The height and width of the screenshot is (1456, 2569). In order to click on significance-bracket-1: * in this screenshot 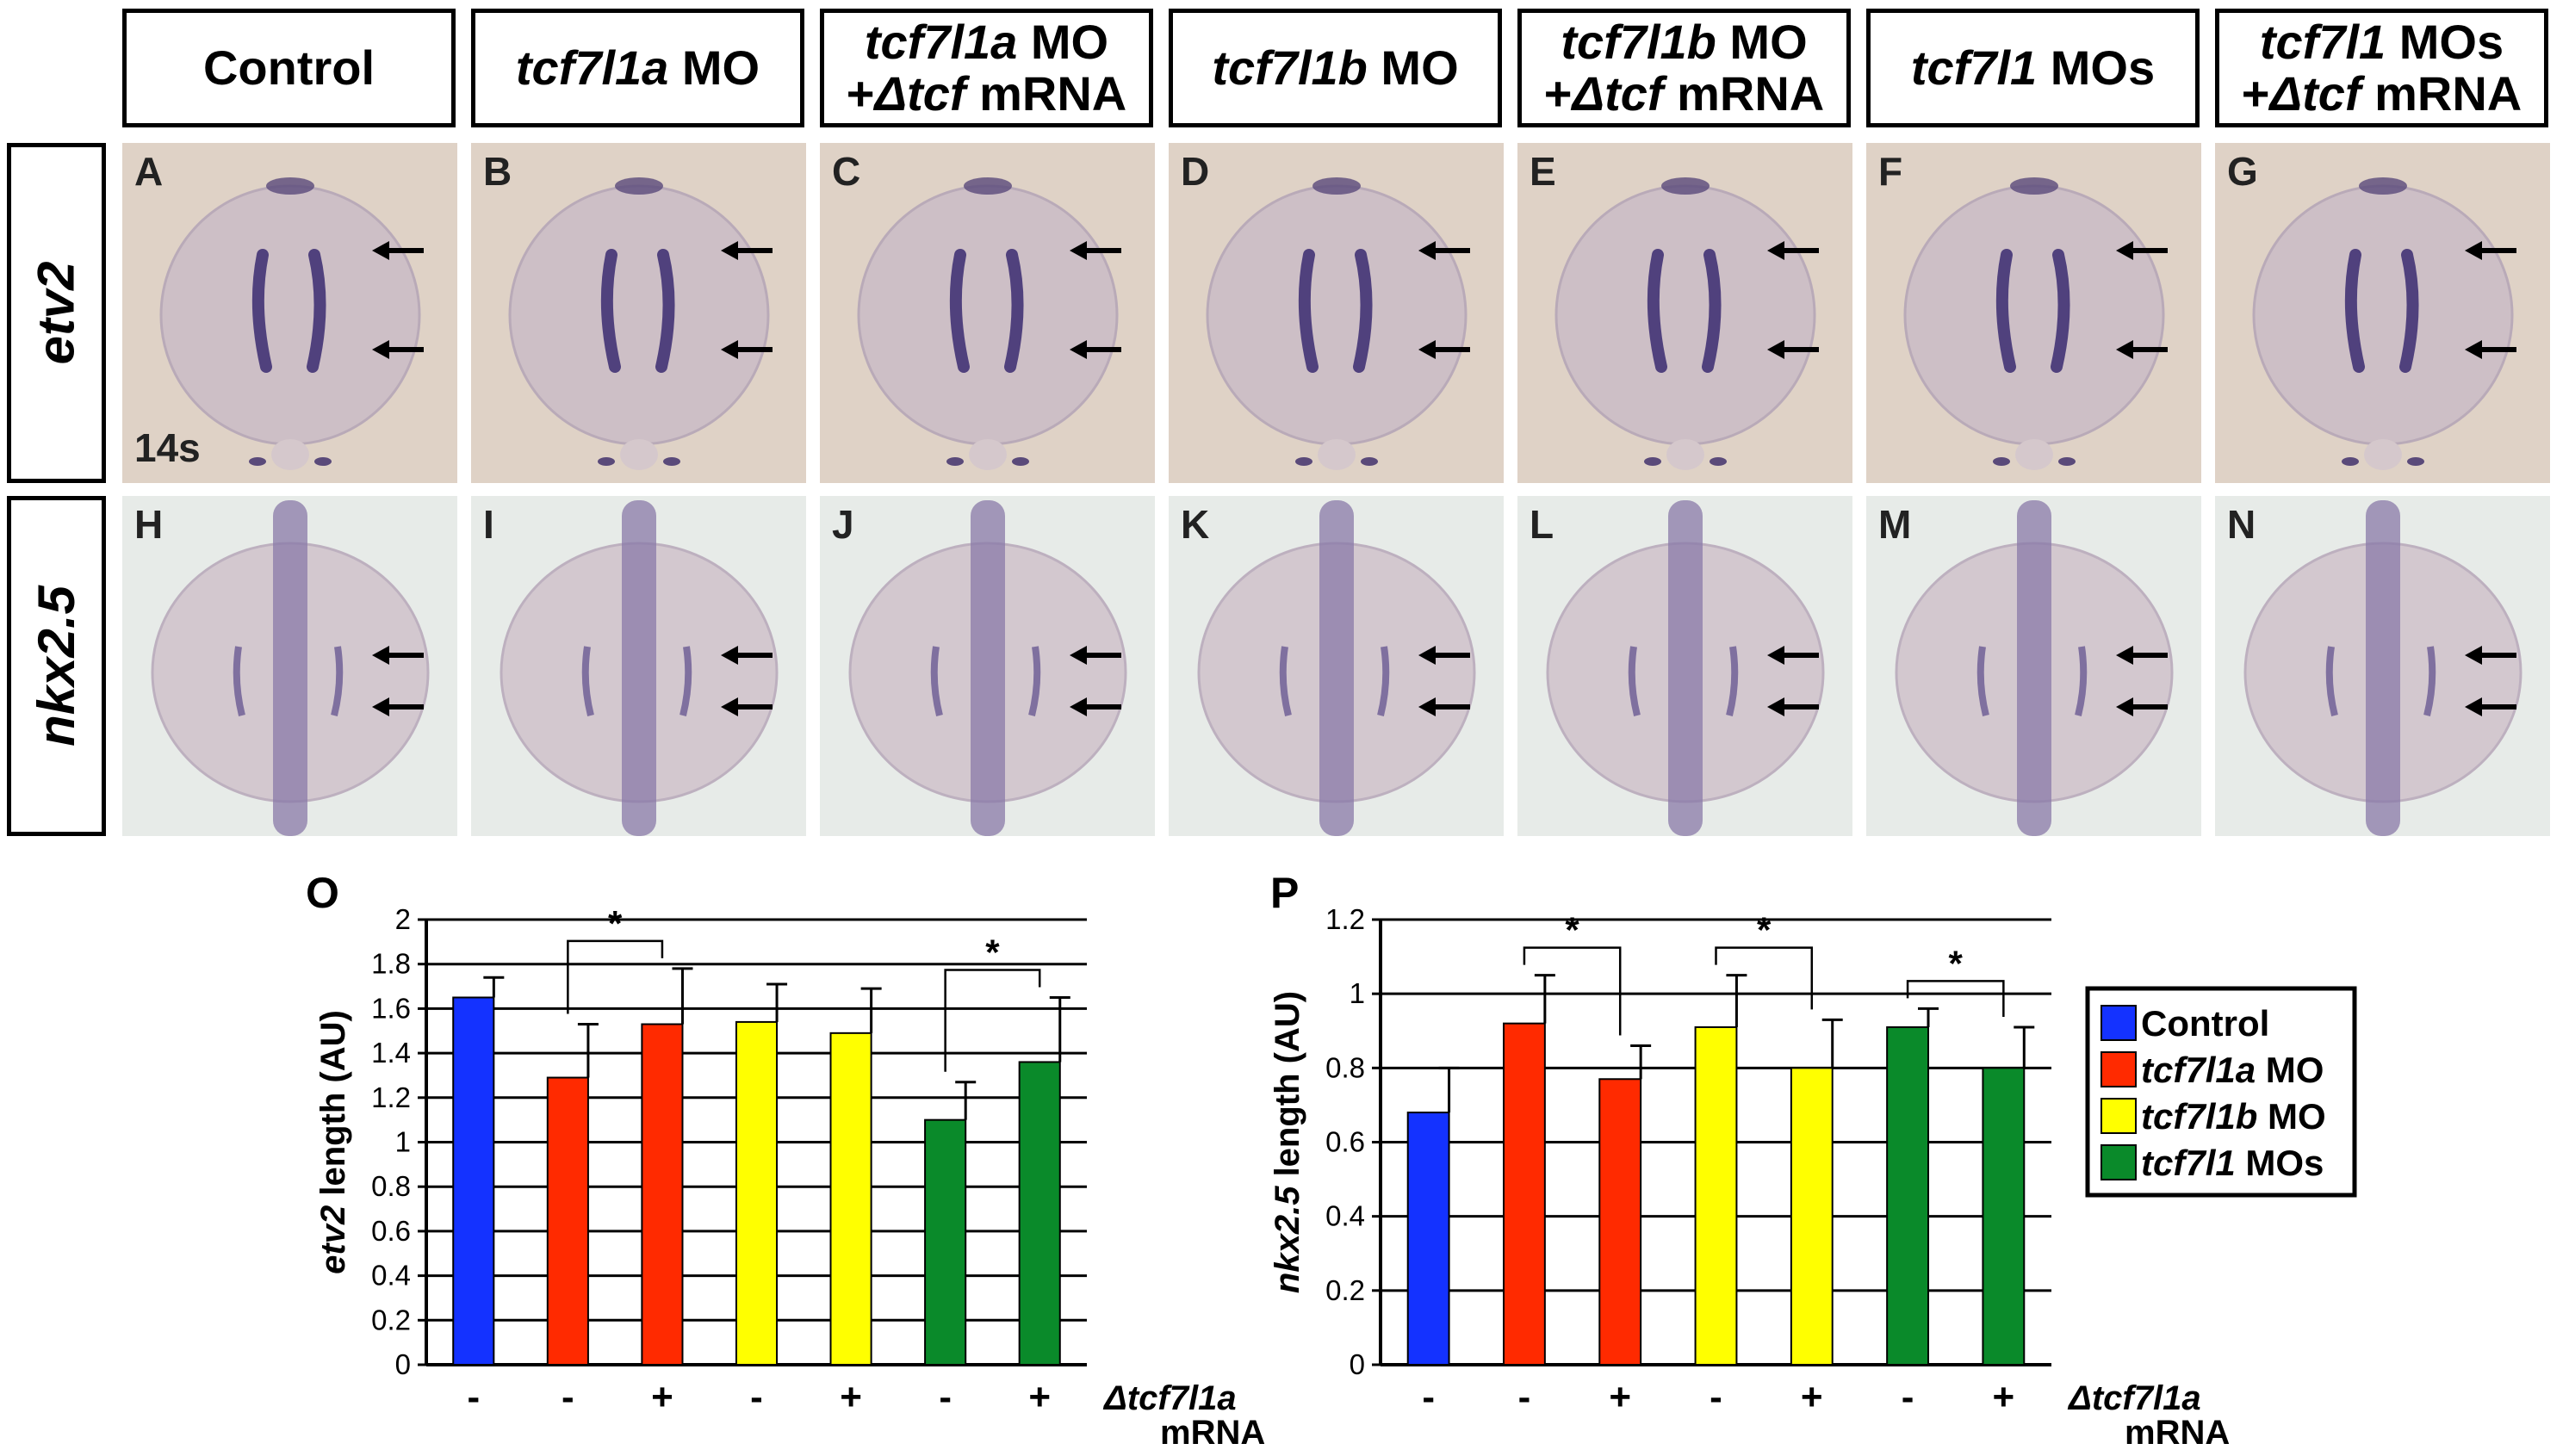, I will do `click(1572, 973)`.